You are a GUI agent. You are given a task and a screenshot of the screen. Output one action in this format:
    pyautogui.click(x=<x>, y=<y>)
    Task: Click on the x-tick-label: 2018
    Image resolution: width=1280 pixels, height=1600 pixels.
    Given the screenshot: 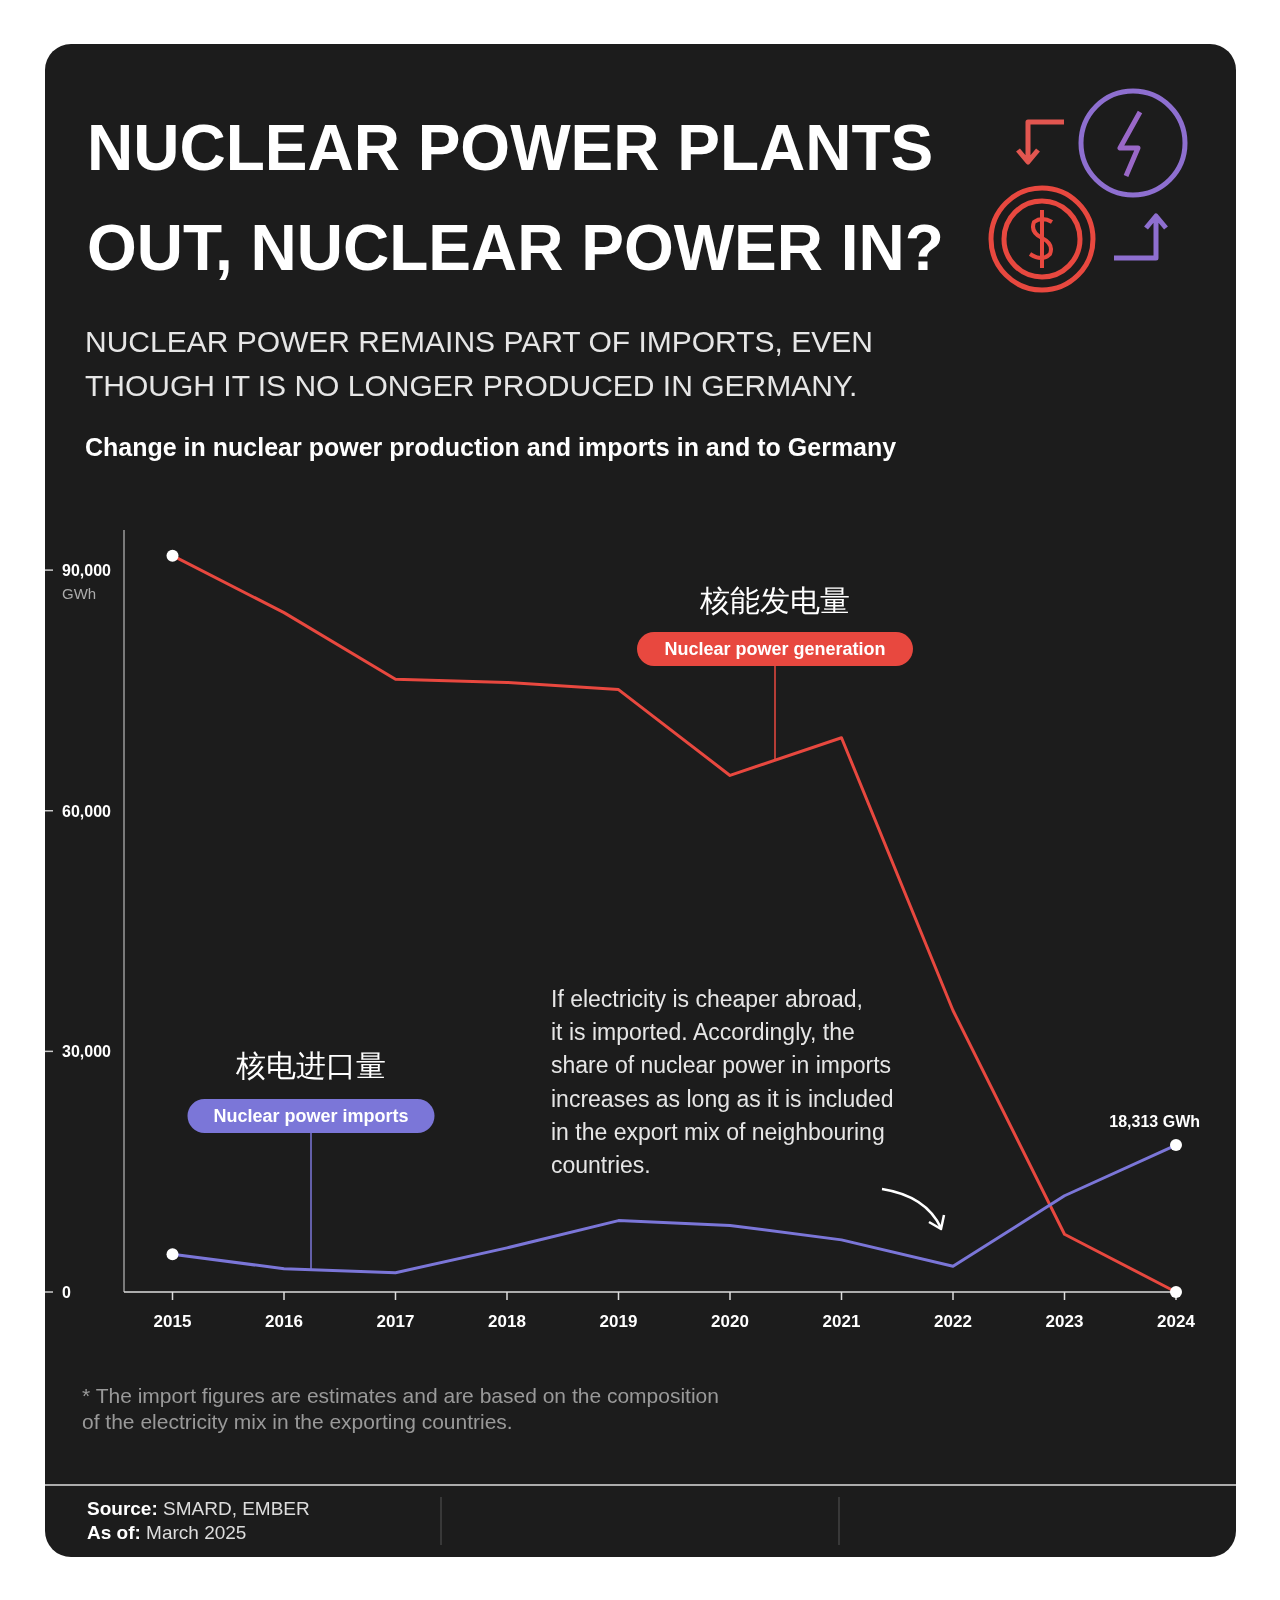 What is the action you would take?
    pyautogui.click(x=507, y=1321)
    